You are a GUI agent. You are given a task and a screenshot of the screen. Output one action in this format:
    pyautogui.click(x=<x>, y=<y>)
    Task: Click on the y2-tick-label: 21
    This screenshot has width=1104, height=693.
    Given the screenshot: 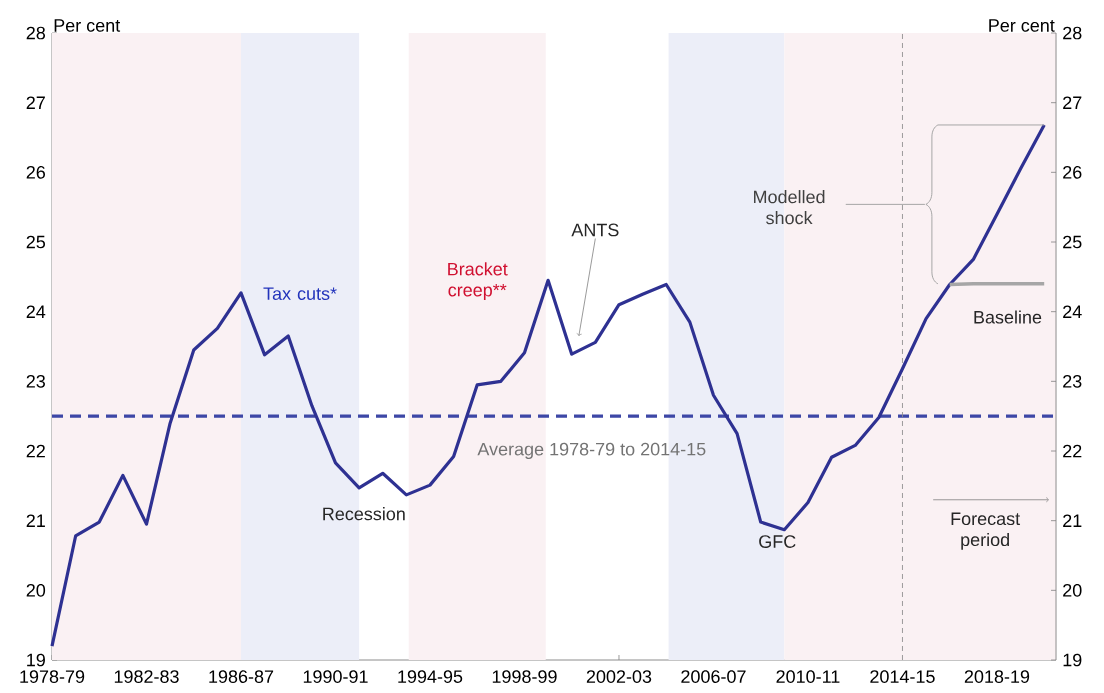 What is the action you would take?
    pyautogui.click(x=1072, y=520)
    